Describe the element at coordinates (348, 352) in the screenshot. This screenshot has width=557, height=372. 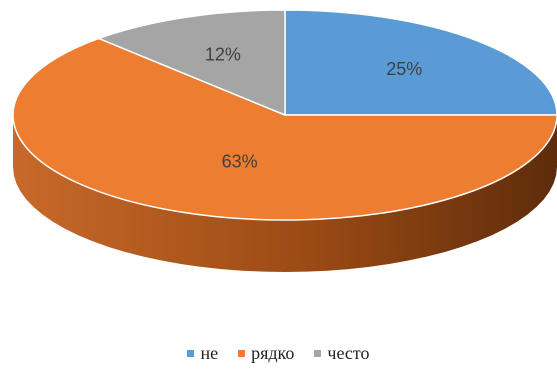
I see `legend-label-2: често` at that location.